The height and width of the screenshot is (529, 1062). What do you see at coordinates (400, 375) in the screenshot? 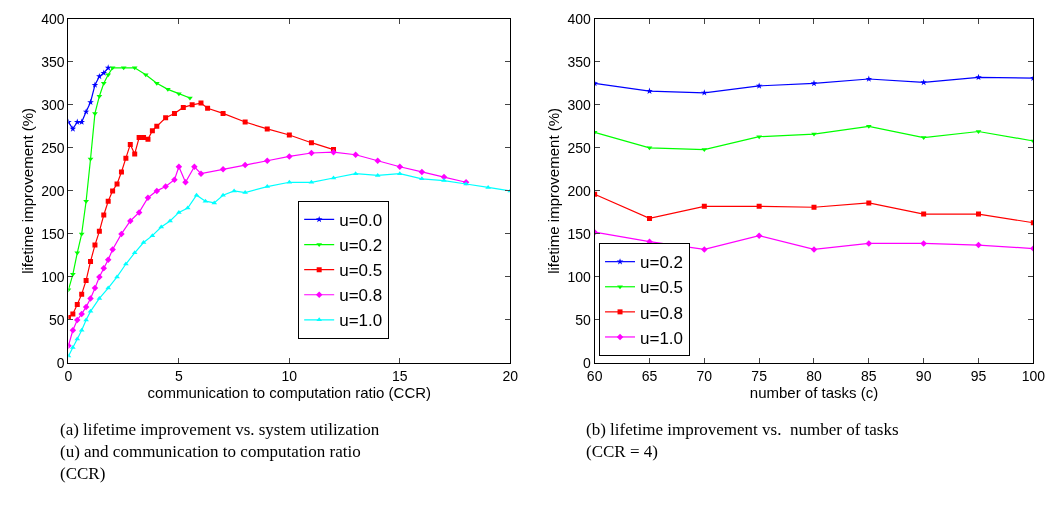
I see `x-tick-label: 15` at bounding box center [400, 375].